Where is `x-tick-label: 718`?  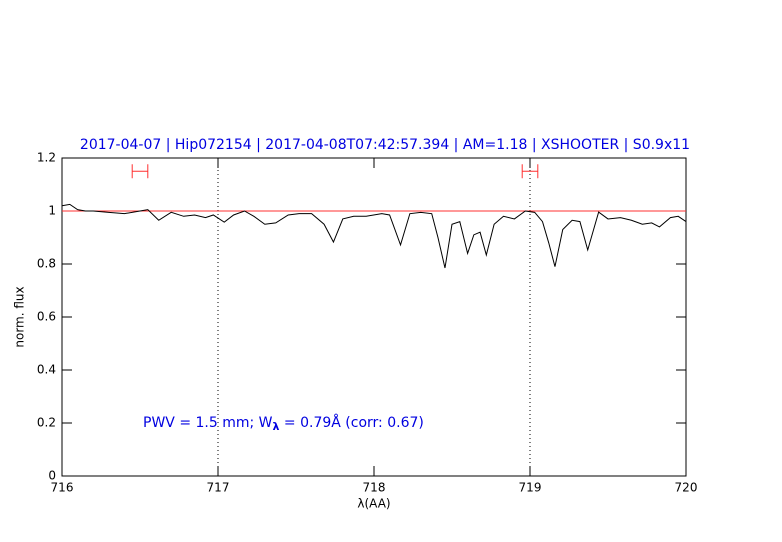
x-tick-label: 718 is located at coordinates (374, 488).